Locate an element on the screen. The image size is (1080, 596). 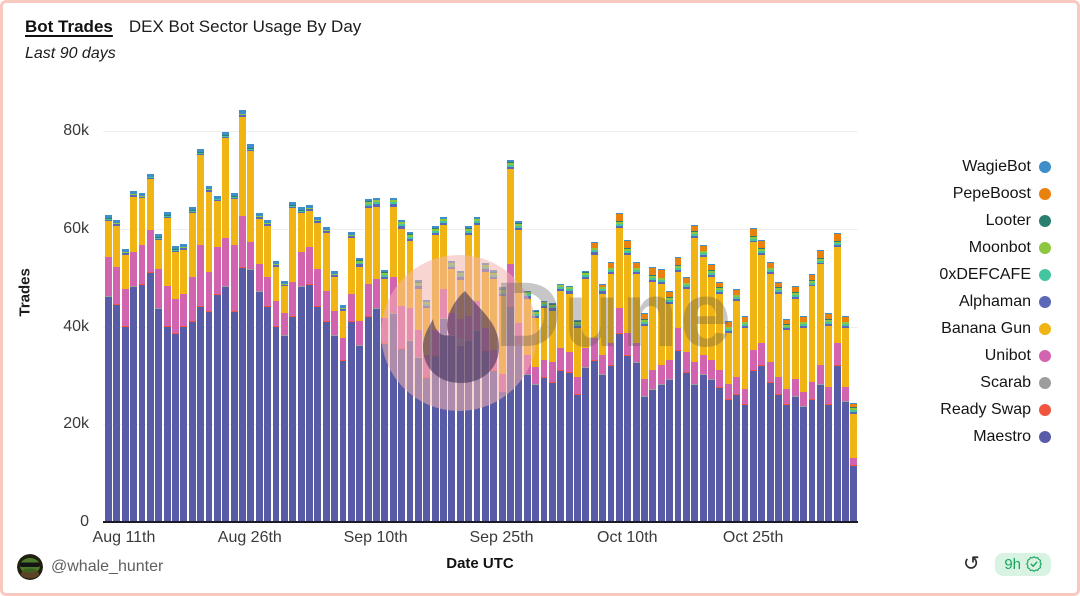
legend-item-pepeboost: PepeBoost is located at coordinates (1002, 194).